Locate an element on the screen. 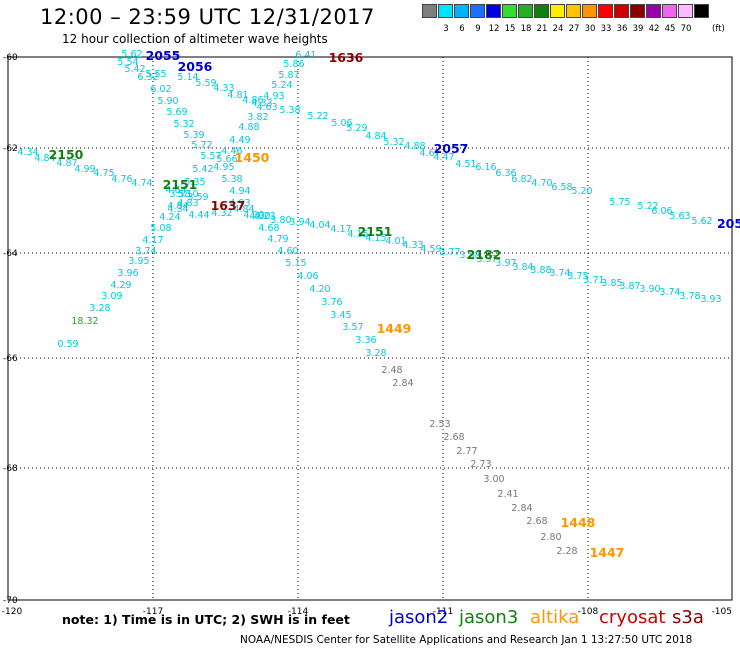 The image size is (740, 650). pass-number-label: 1636 is located at coordinates (346, 57).